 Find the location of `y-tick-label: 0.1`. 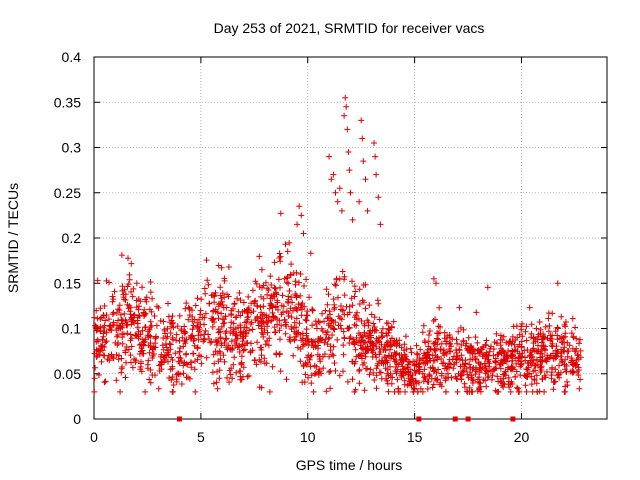

y-tick-label: 0.1 is located at coordinates (72, 329).